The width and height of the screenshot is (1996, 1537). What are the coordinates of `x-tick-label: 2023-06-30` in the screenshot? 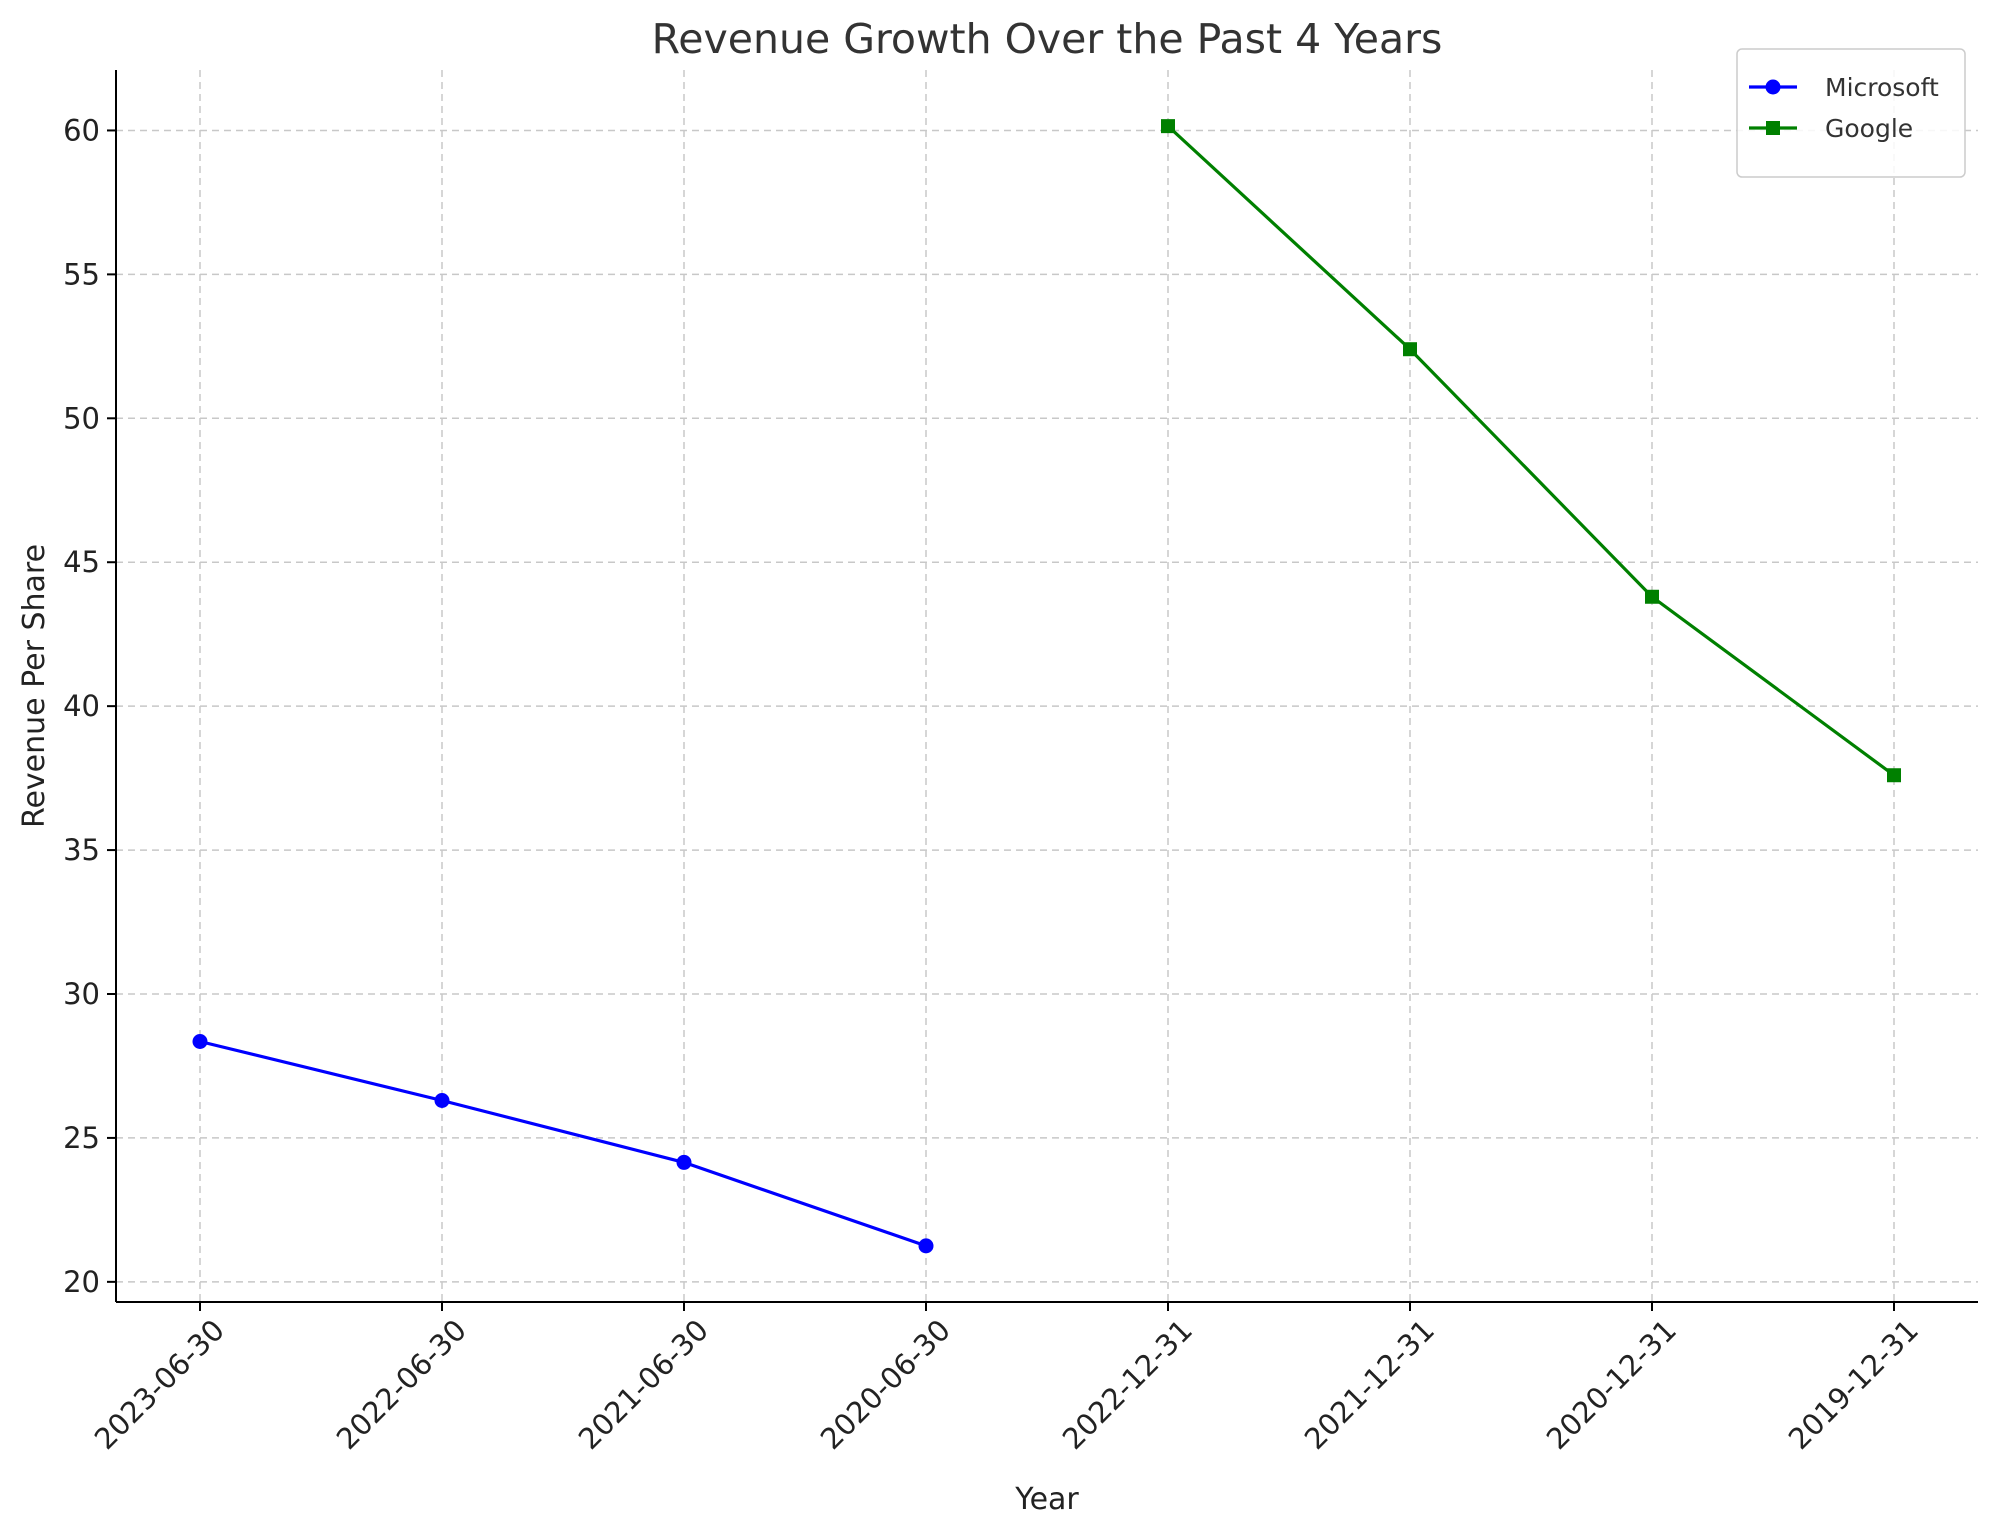 It's located at (159, 1384).